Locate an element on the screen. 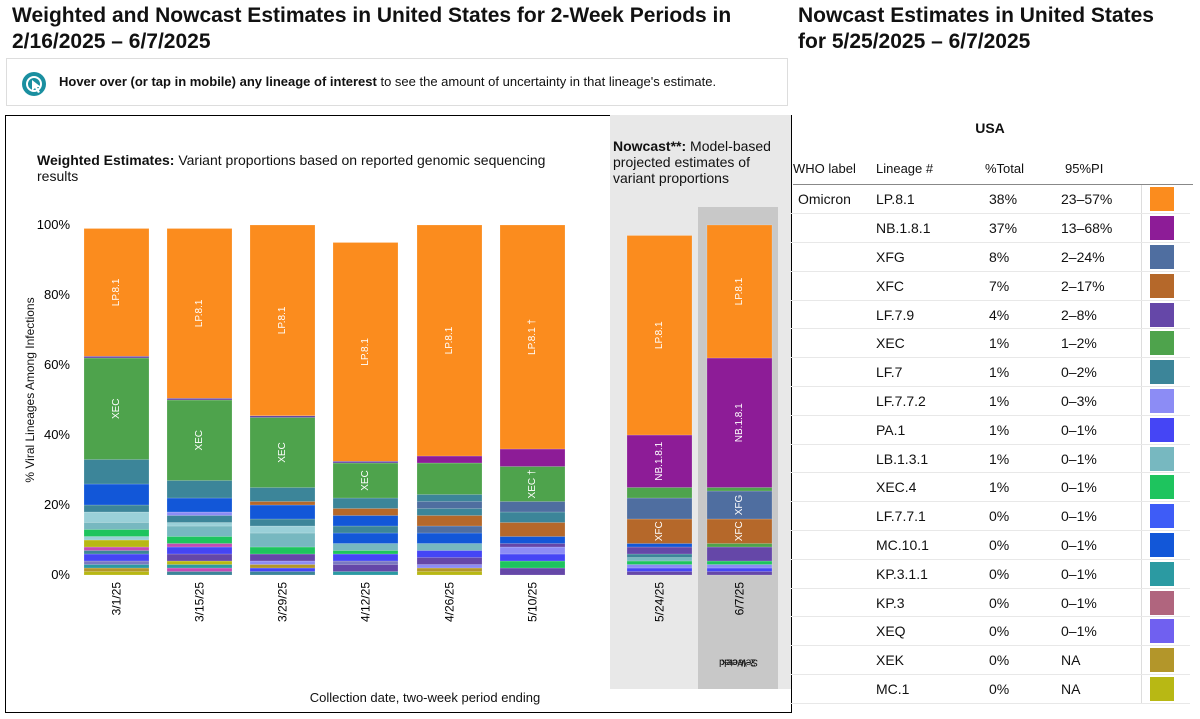 This screenshot has width=1200, height=719. table-row: XFG 8% 2–24% is located at coordinates (990, 257).